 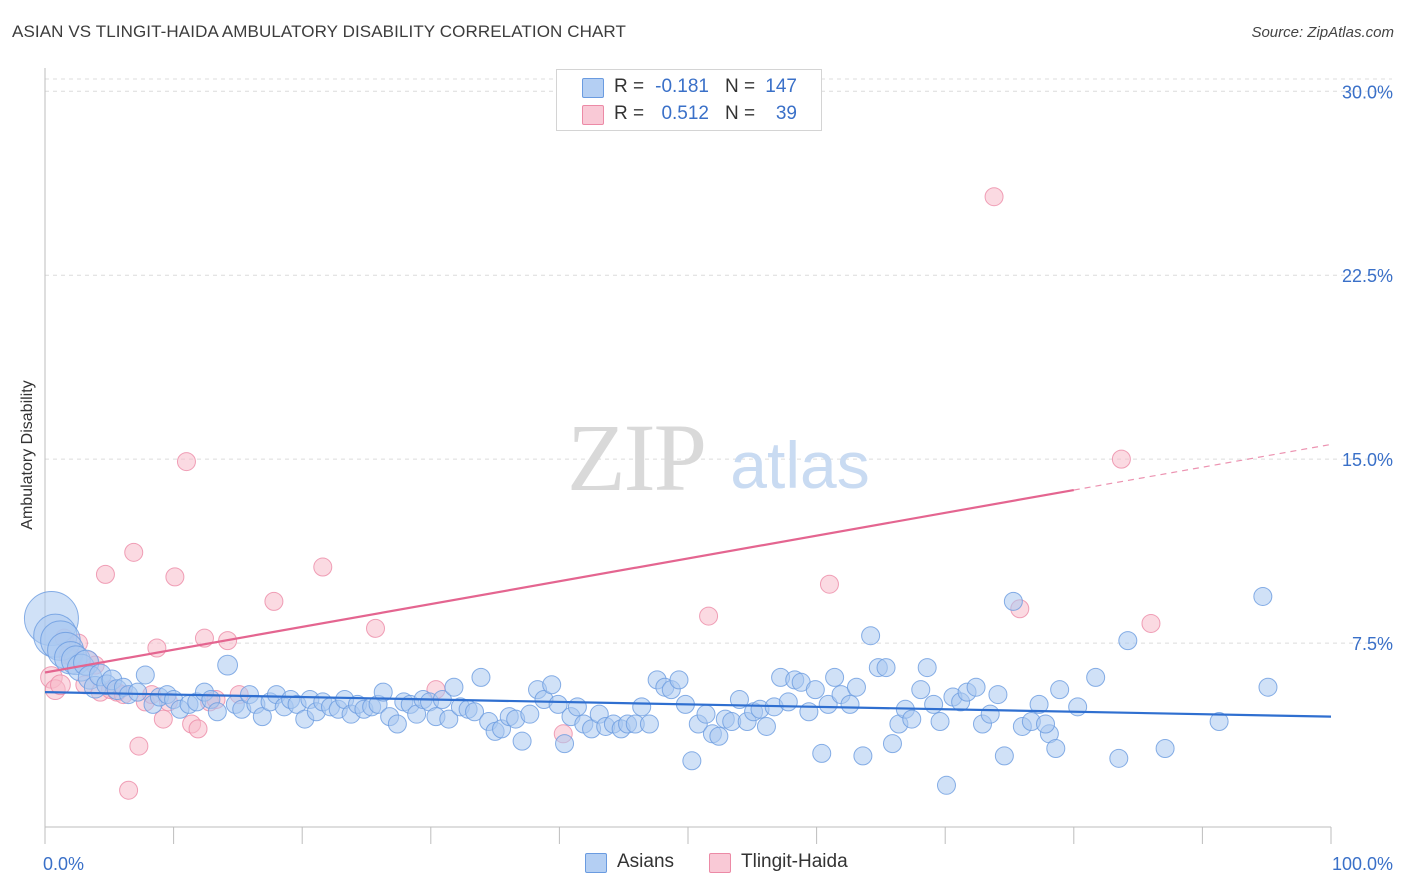 What do you see at coordinates (1362, 864) in the screenshot?
I see `x-tick-label: 100.0%` at bounding box center [1362, 864].